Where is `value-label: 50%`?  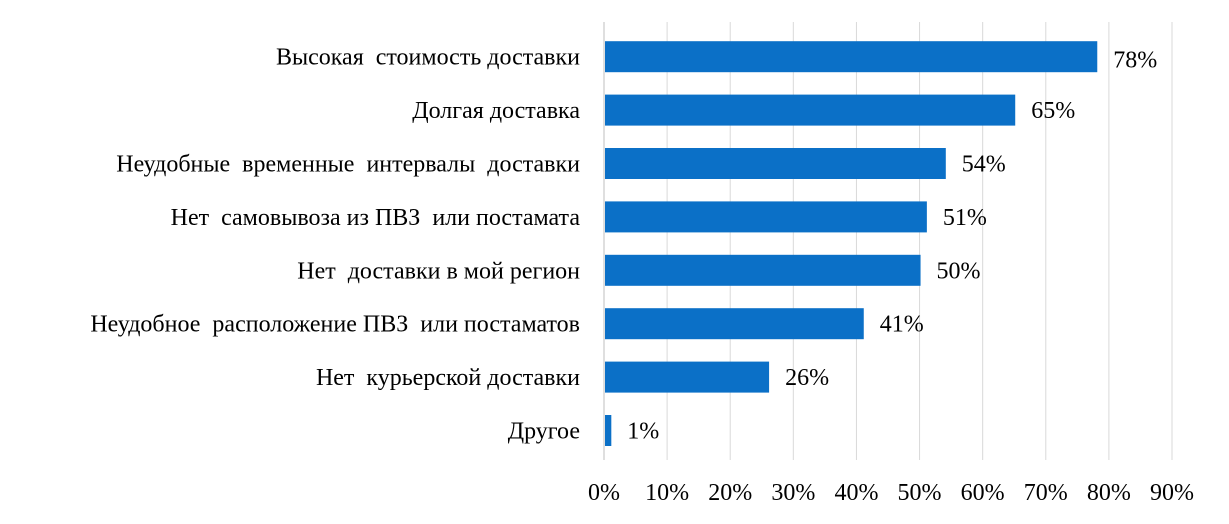 value-label: 50% is located at coordinates (959, 271).